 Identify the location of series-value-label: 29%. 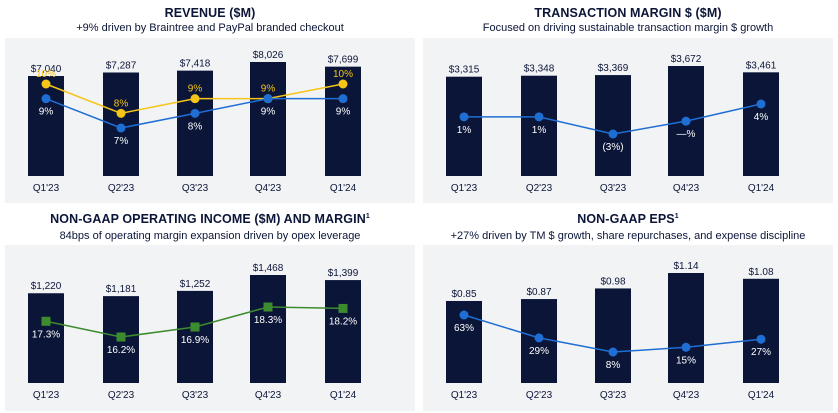
(539, 351).